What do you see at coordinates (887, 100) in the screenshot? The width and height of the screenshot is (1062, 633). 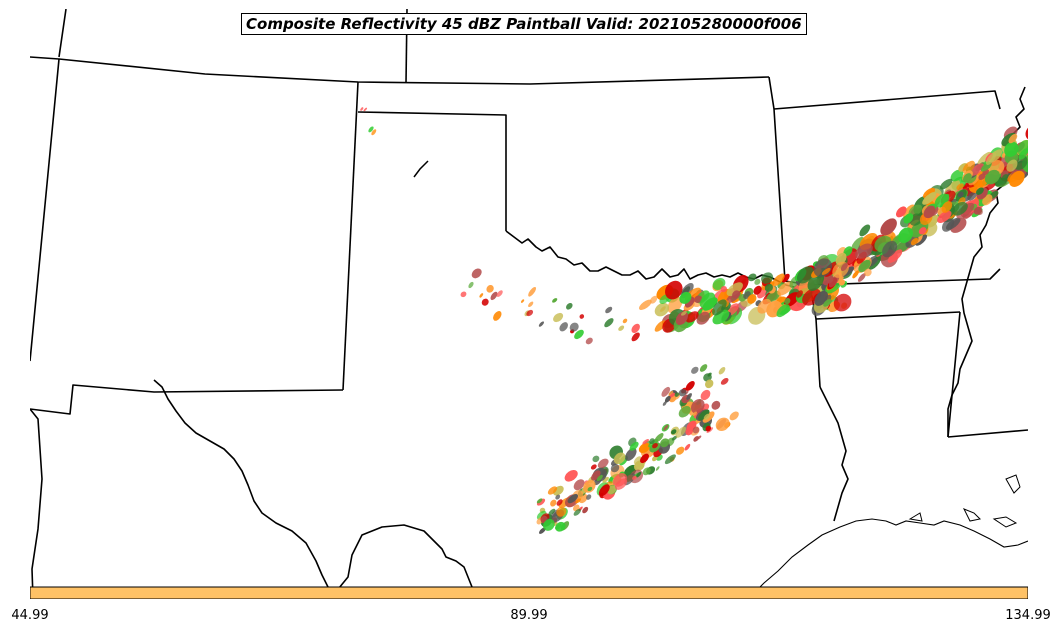 I see `border-missouri-north` at bounding box center [887, 100].